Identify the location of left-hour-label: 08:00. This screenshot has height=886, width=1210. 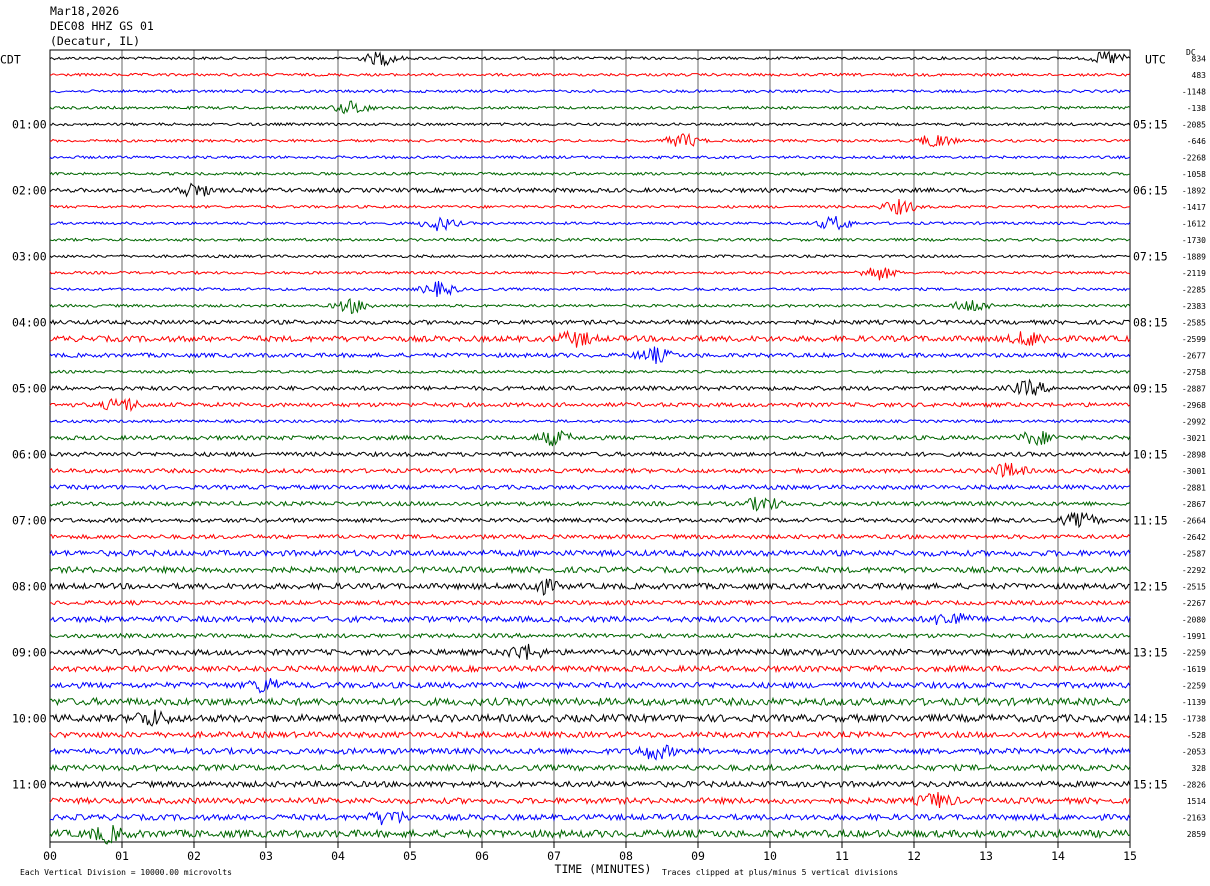
(29, 586).